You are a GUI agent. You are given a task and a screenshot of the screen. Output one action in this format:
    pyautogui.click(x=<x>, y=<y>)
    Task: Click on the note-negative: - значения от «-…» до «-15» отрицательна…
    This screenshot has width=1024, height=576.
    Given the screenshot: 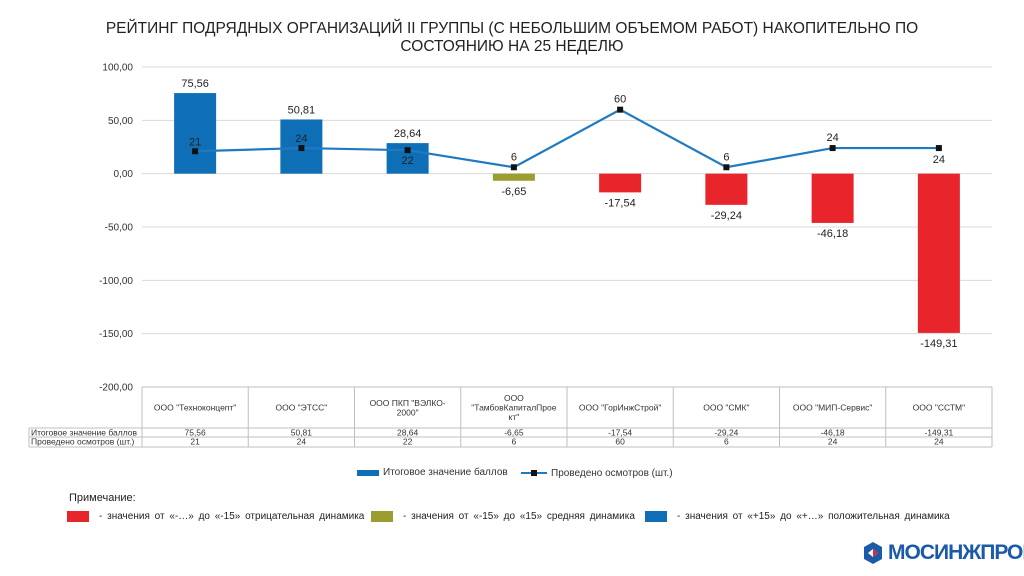 What is the action you would take?
    pyautogui.click(x=215, y=516)
    